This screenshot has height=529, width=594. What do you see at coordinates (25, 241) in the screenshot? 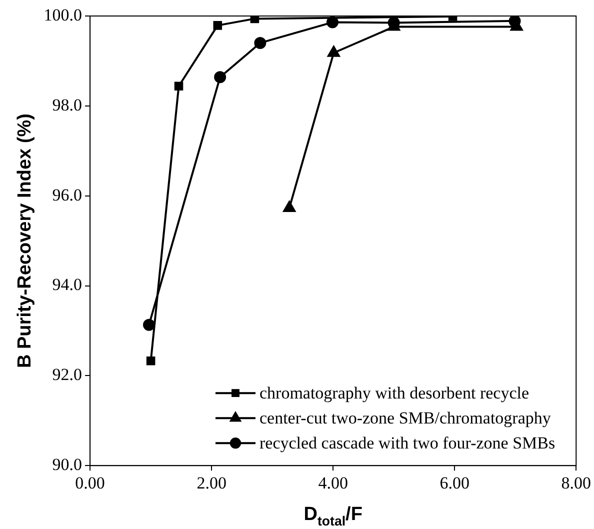
I see `y-axis-title: B Purity-Recovery Index (%)` at bounding box center [25, 241].